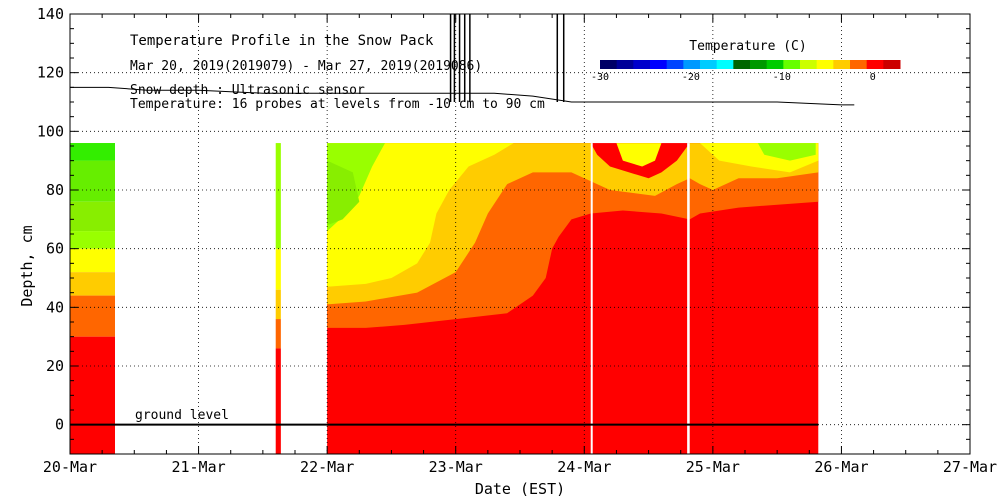 The height and width of the screenshot is (500, 1000). Describe the element at coordinates (420, 215) in the screenshot. I see `heat-yellow-region` at that location.